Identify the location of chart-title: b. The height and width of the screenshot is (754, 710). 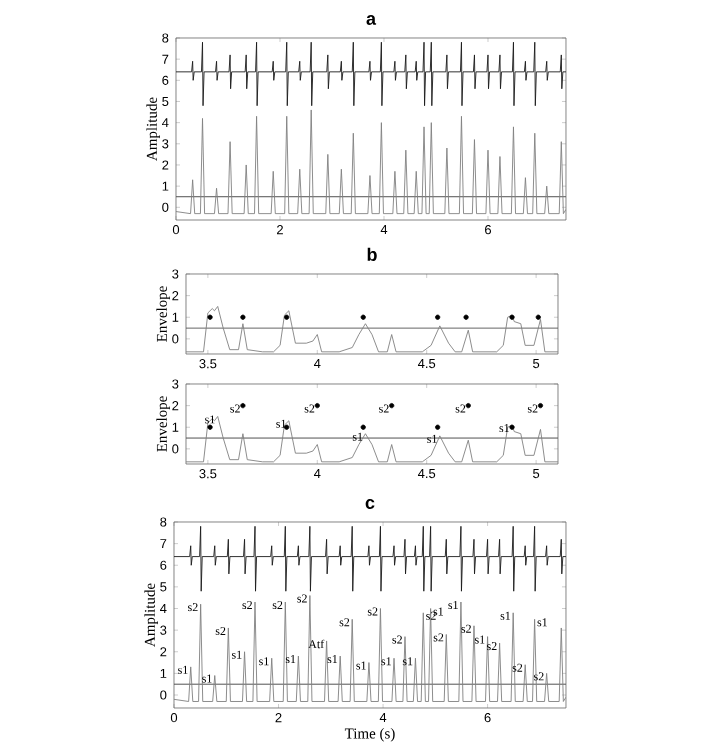
(372, 254).